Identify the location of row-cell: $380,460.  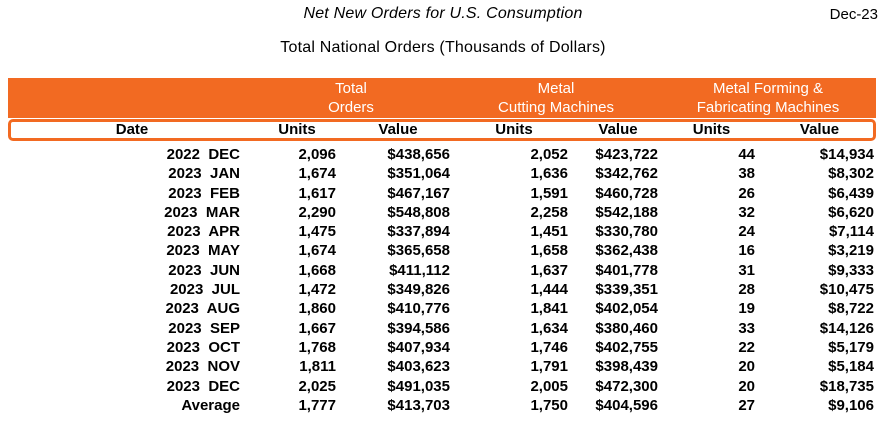
(626, 328).